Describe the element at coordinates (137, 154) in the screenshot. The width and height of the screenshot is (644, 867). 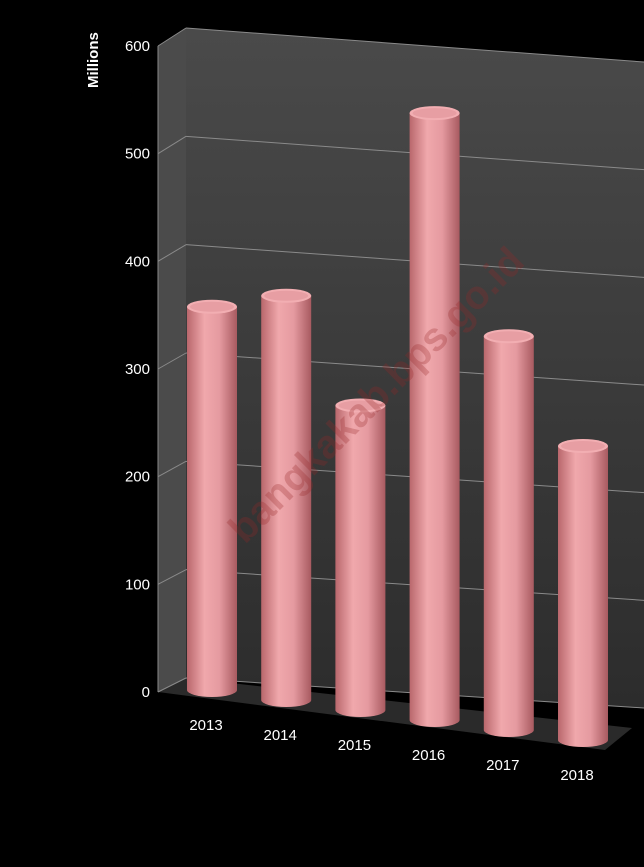
I see `y-tick-label: 500` at that location.